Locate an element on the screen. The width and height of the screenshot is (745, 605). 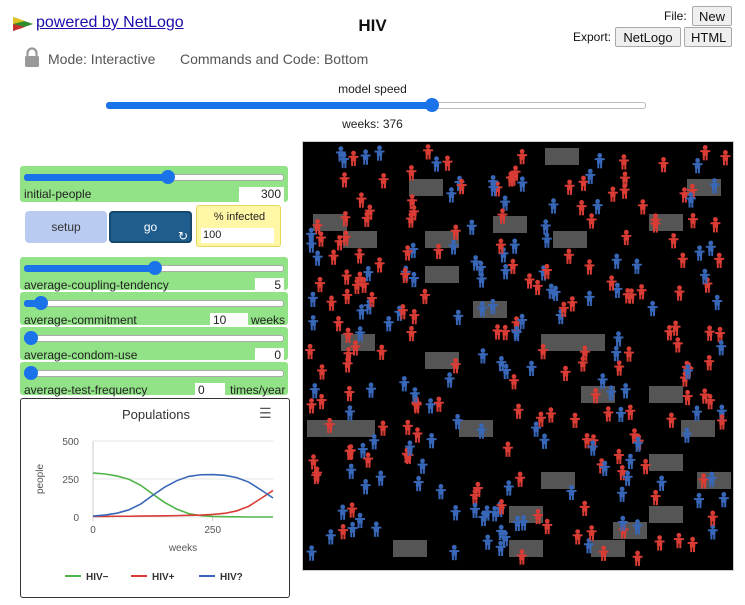
model-speed-slider-thumb is located at coordinates (432, 105).